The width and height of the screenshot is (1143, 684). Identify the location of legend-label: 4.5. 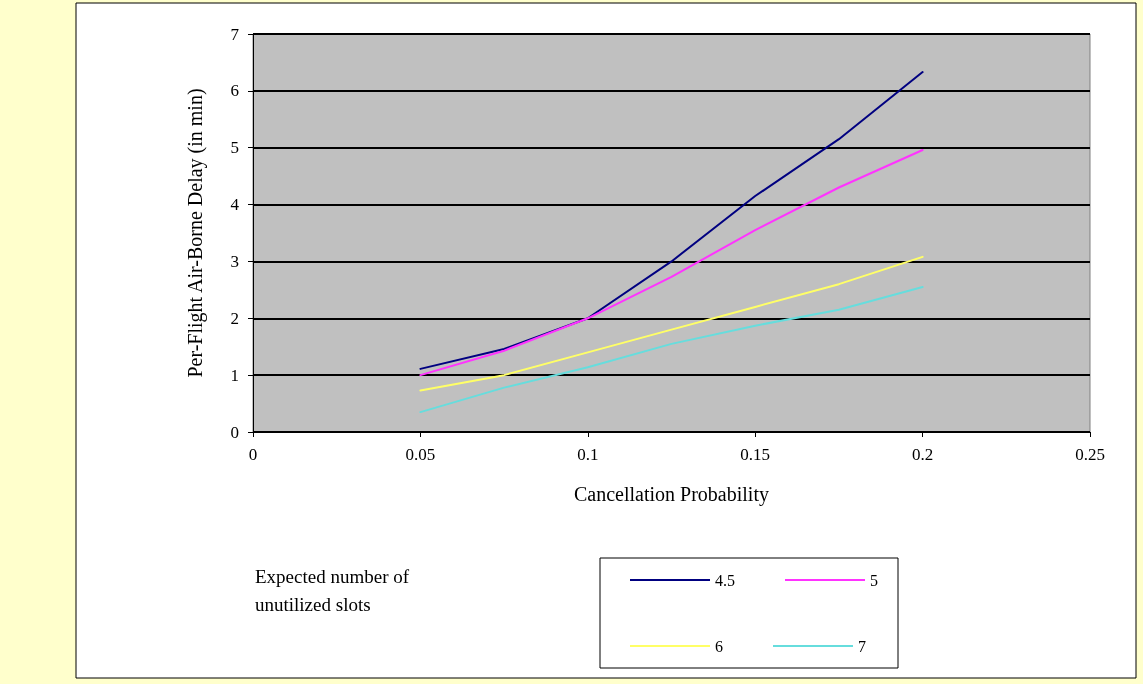
(725, 580).